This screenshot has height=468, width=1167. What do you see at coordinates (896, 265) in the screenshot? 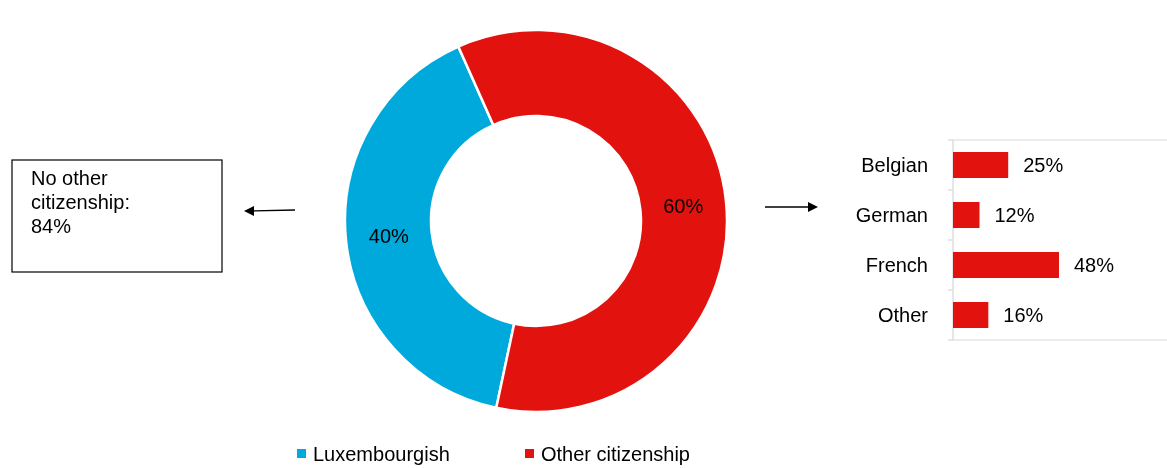
I see `y-tick-label: French` at bounding box center [896, 265].